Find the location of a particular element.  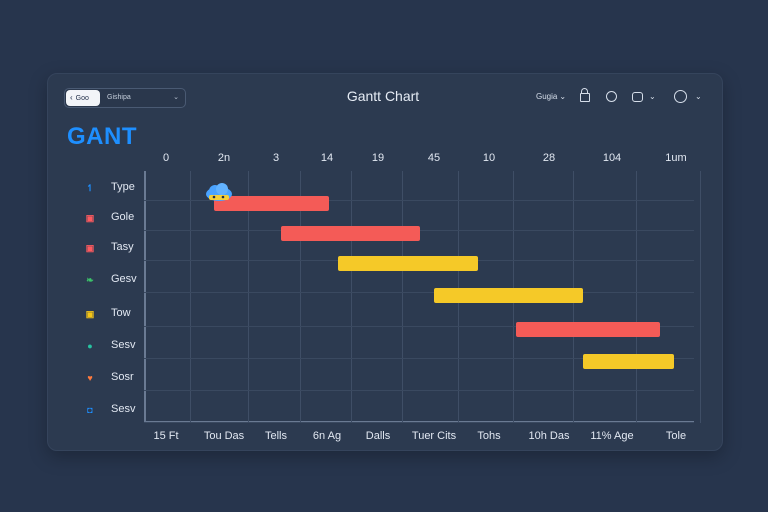

chat-icon: ◘ is located at coordinates (90, 410).